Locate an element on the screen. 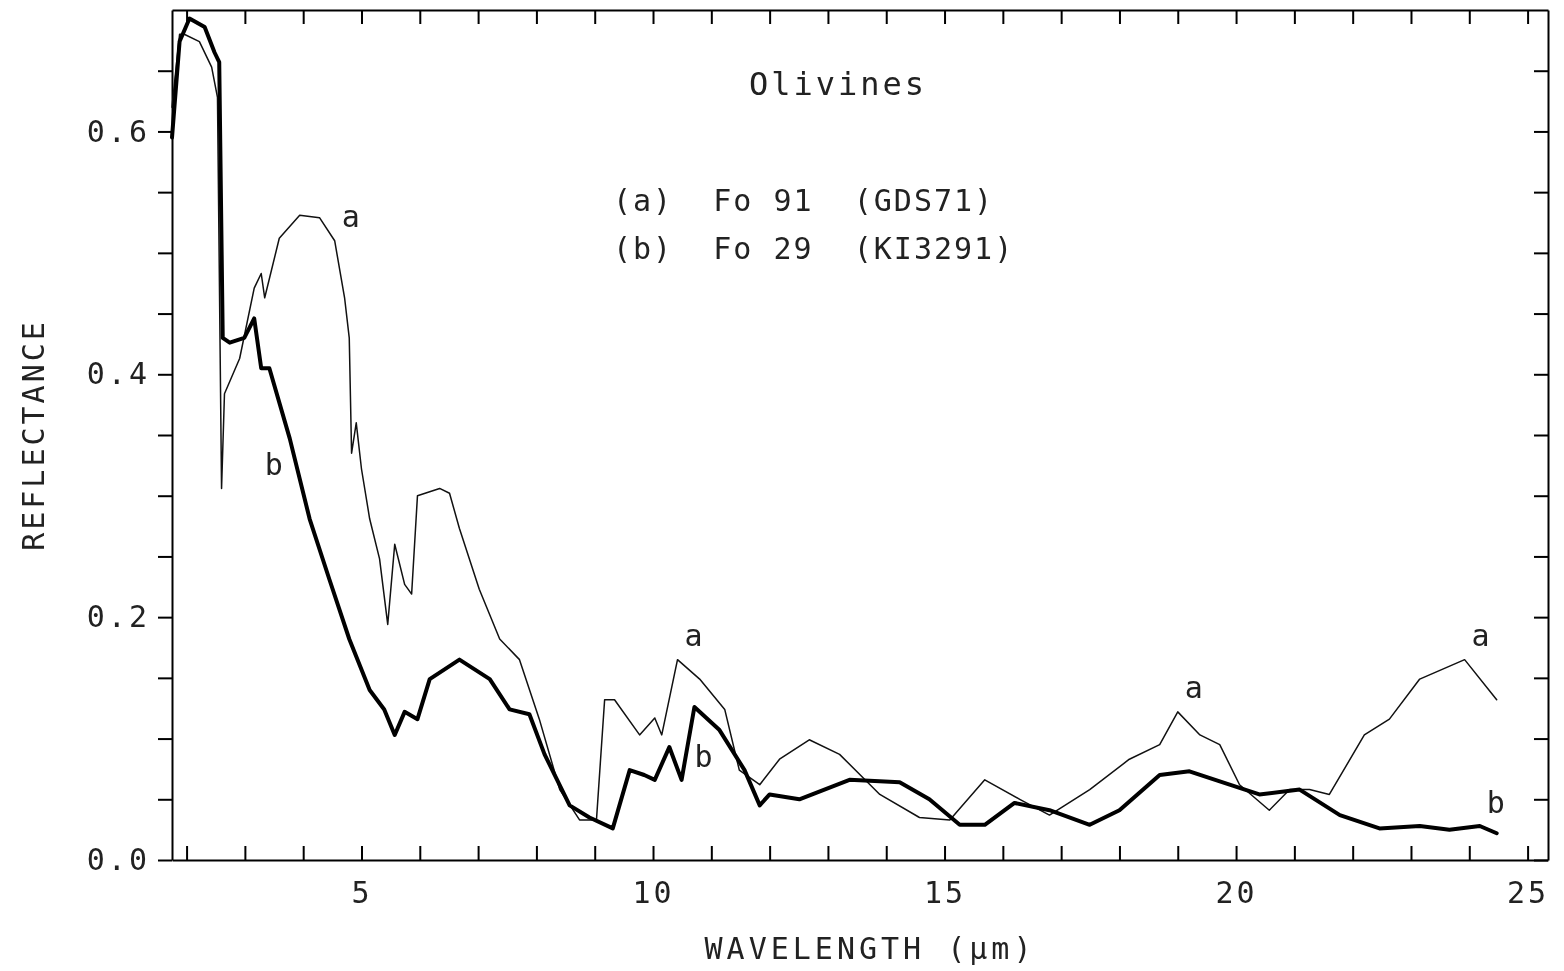 The width and height of the screenshot is (1564, 971). y-axis-title: REFLECTANCE is located at coordinates (33, 435).